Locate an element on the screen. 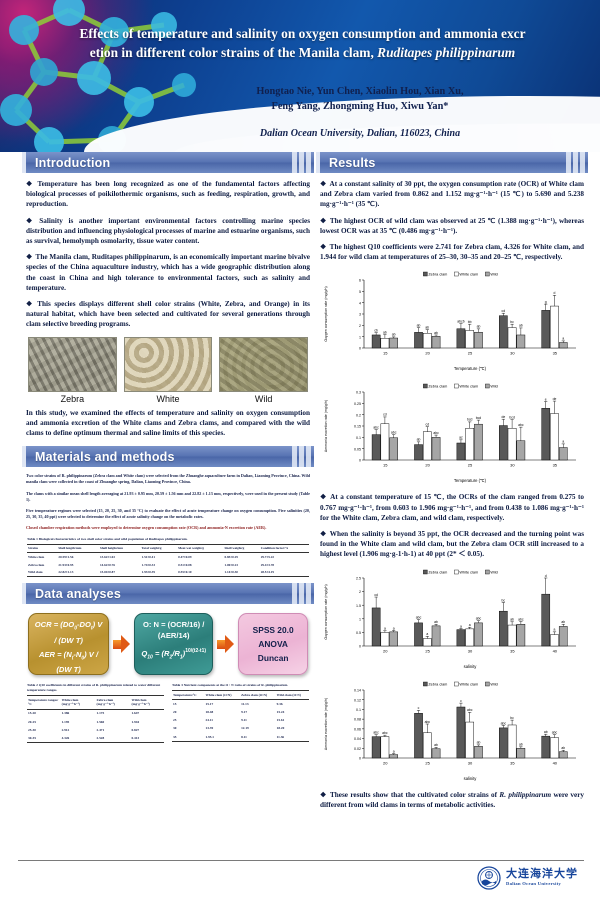 Image resolution: width=600 pixels, height=900 pixels. cell: 0.827 is located at coordinates (135, 729).